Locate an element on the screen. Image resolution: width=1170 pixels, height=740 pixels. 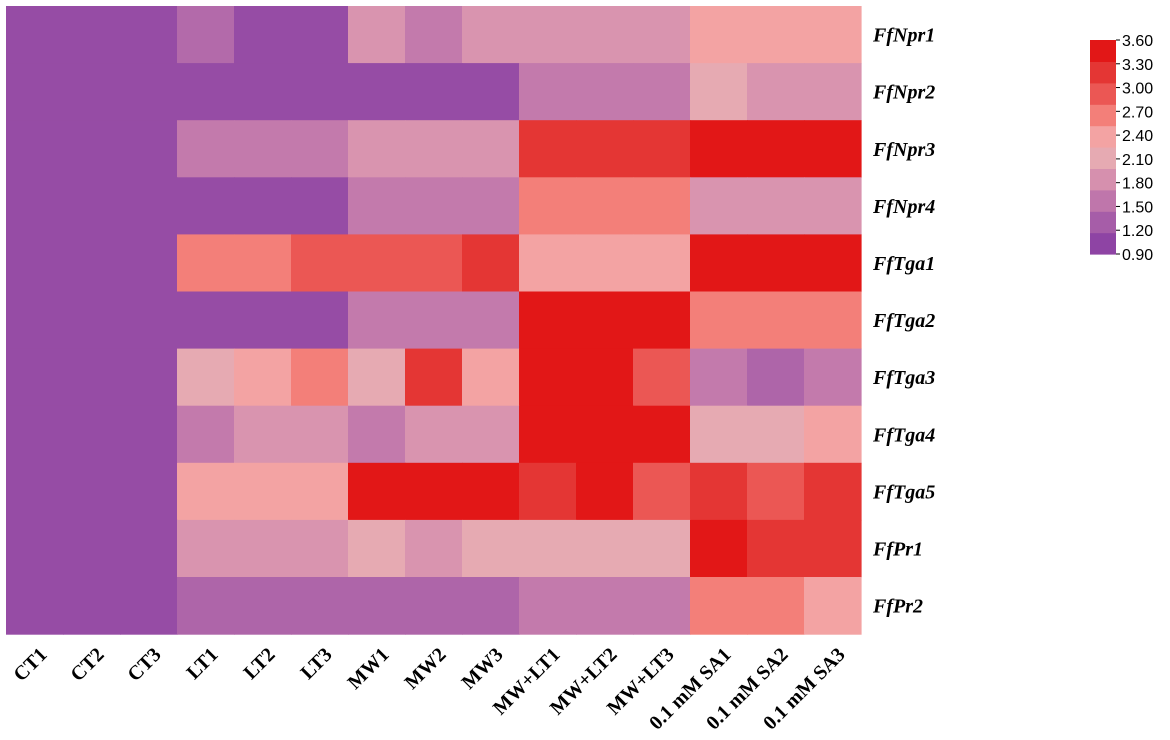
colorbar-tick-label: 2.10 is located at coordinates (1137, 160).